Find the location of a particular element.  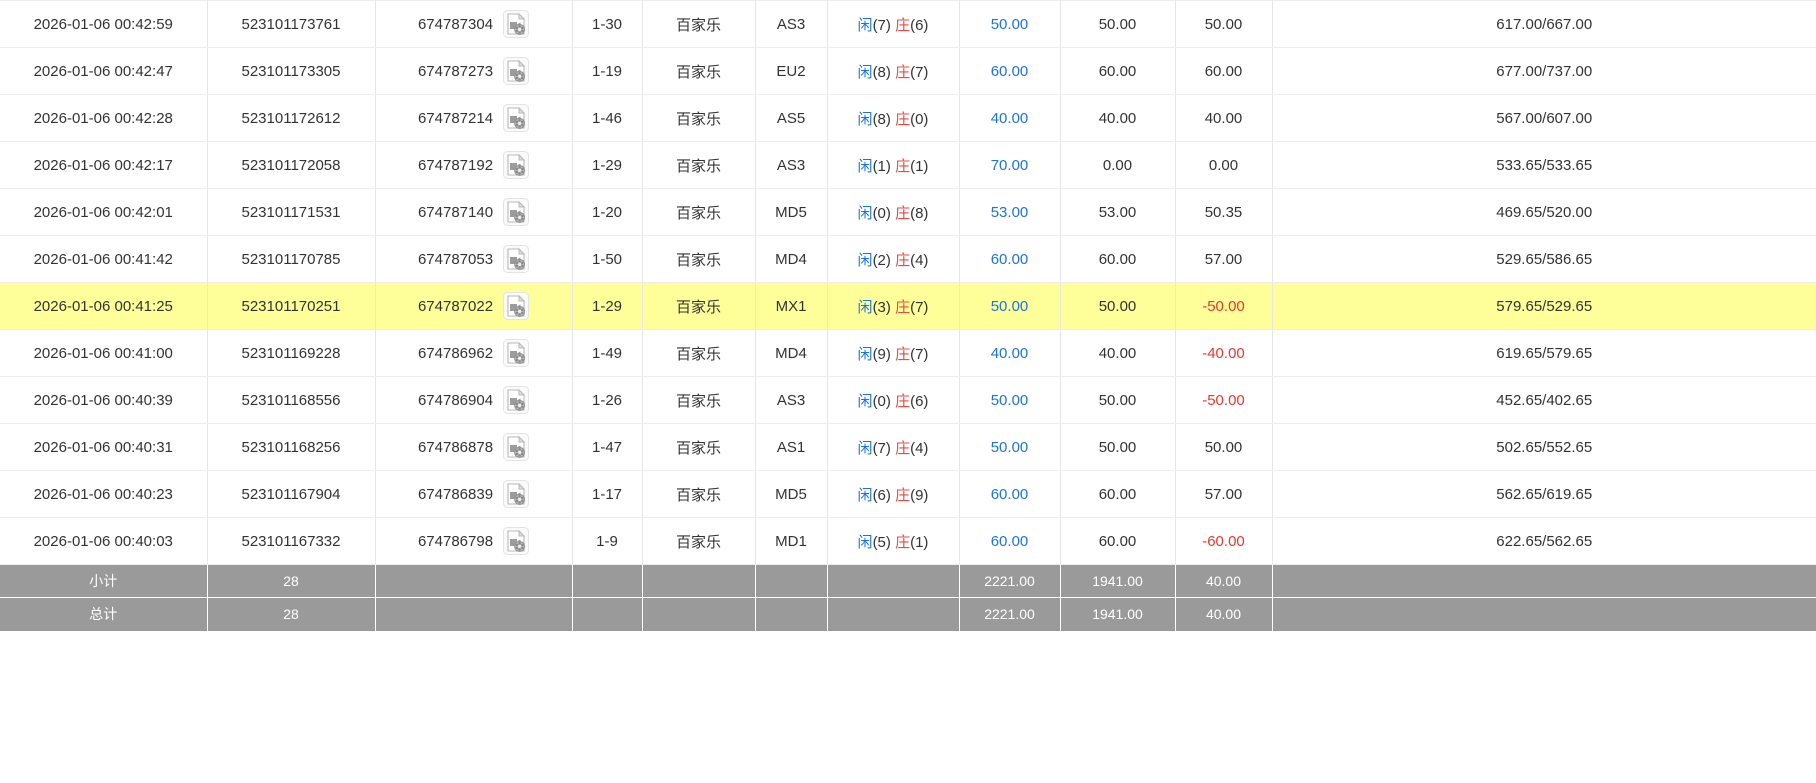

cell-bet-id: 523101168556 is located at coordinates (291, 400).